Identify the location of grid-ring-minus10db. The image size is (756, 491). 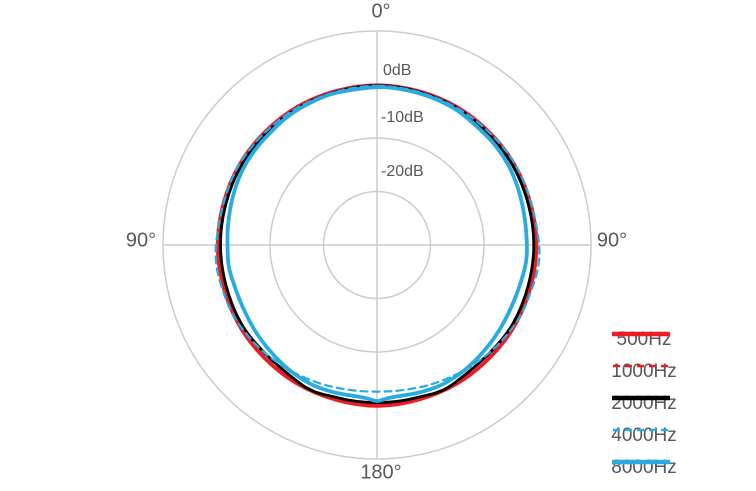
(377, 245).